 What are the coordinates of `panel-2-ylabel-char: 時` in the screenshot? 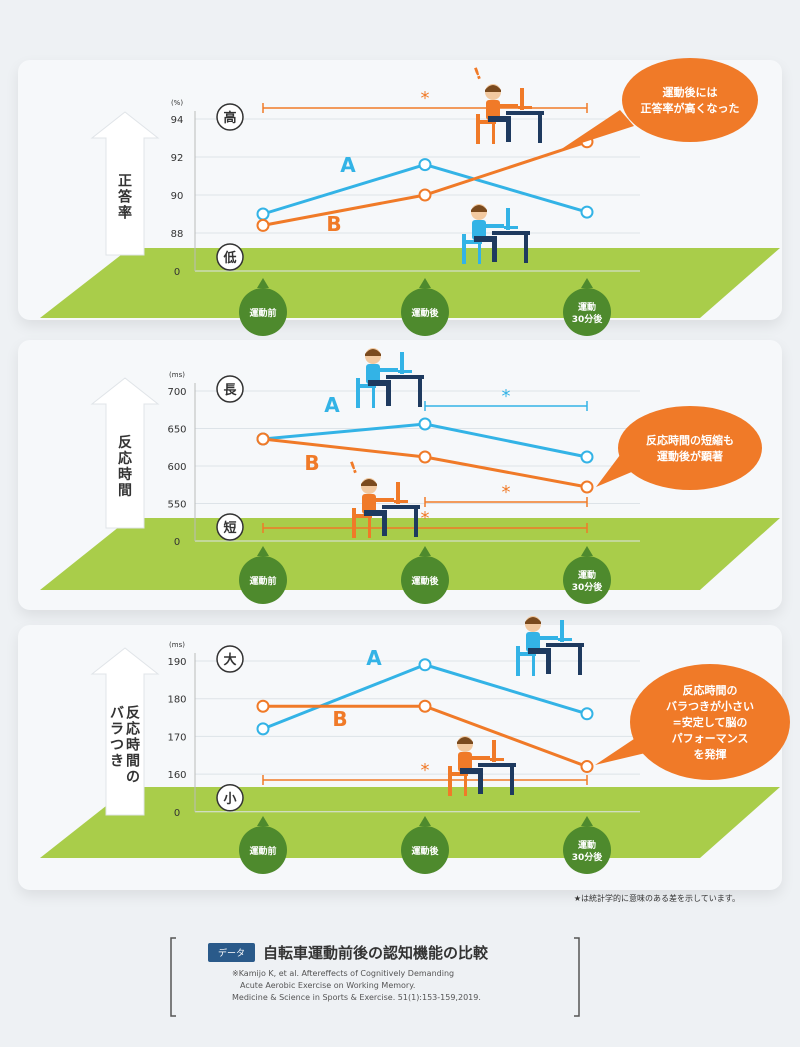 It's located at (125, 474).